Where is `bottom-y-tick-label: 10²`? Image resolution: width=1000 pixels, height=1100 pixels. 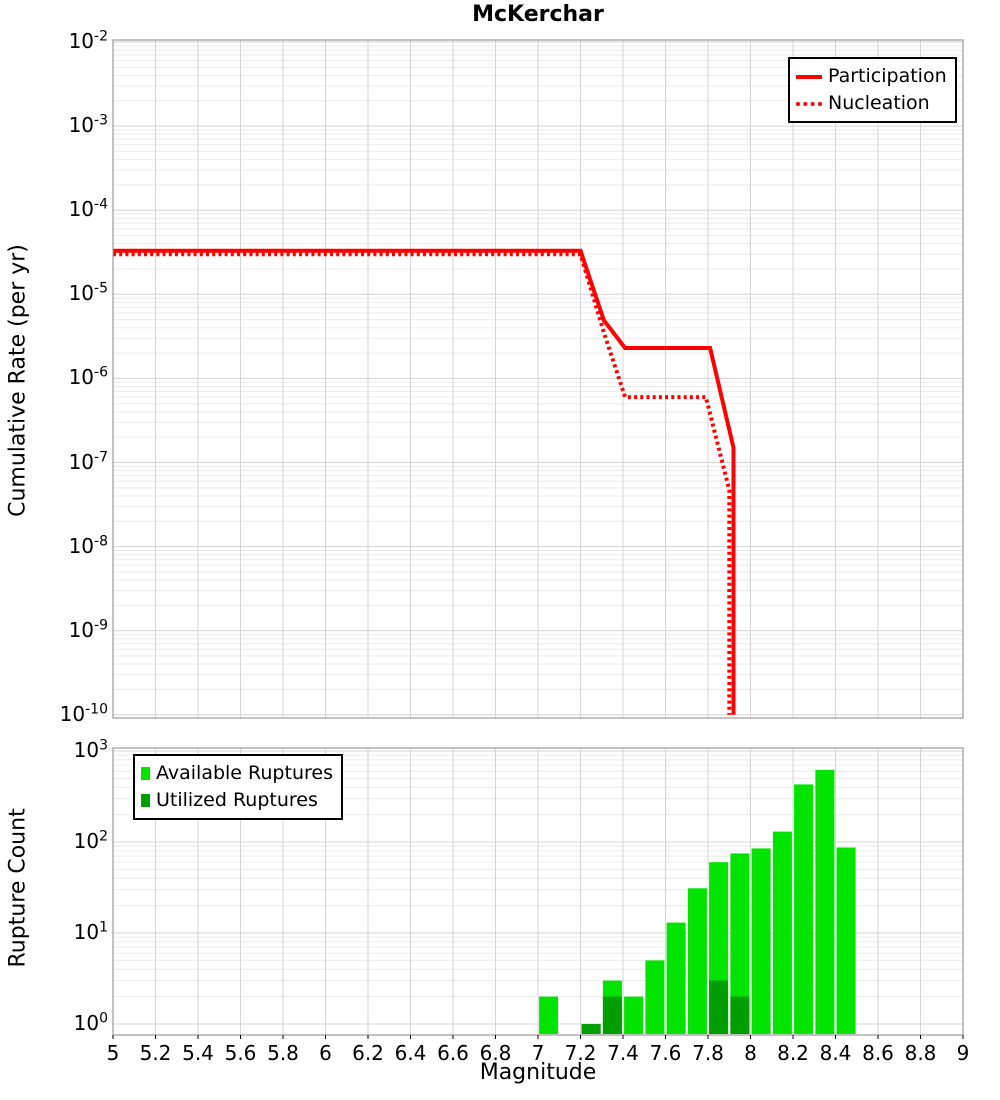 bottom-y-tick-label: 10² is located at coordinates (90, 841).